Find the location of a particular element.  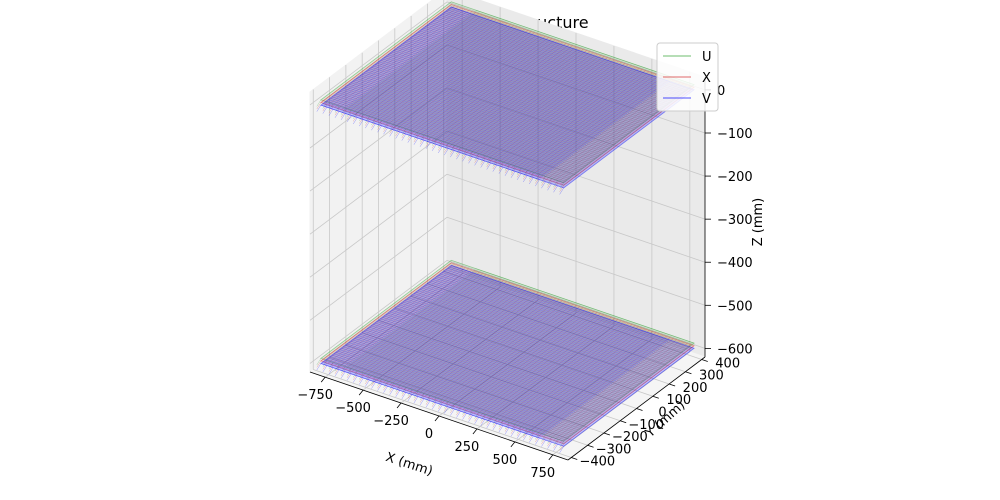

wire-sheet-X-bottom is located at coordinates (505, 356).